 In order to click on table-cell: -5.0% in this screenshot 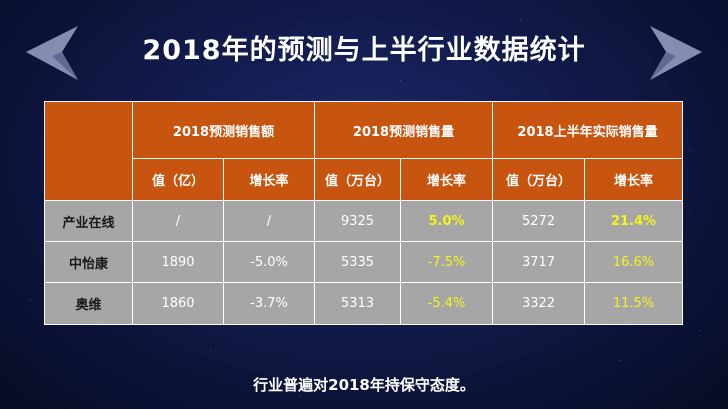, I will do `click(269, 262)`.